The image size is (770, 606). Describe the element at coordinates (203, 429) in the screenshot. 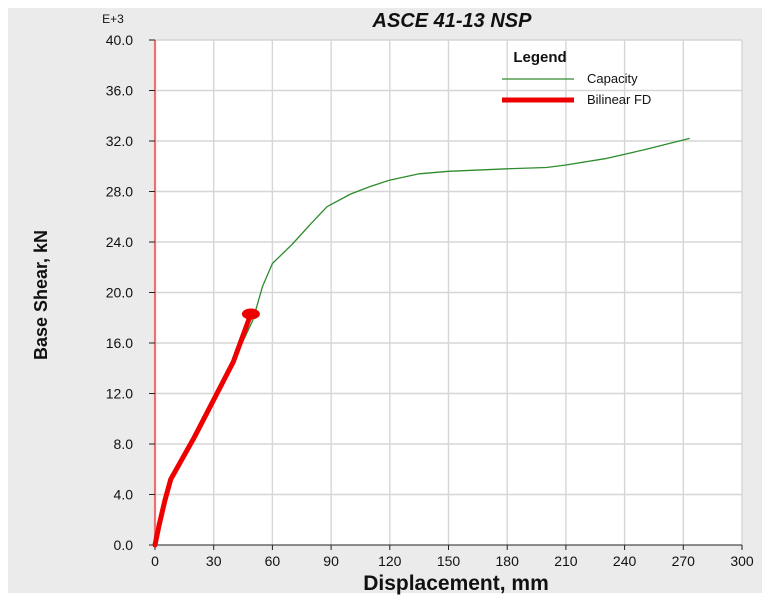

I see `series-line-bilinear-fd` at that location.